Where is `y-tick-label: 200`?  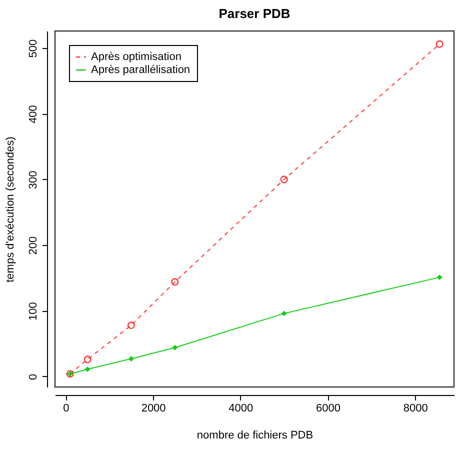
y-tick-label: 200 is located at coordinates (34, 245).